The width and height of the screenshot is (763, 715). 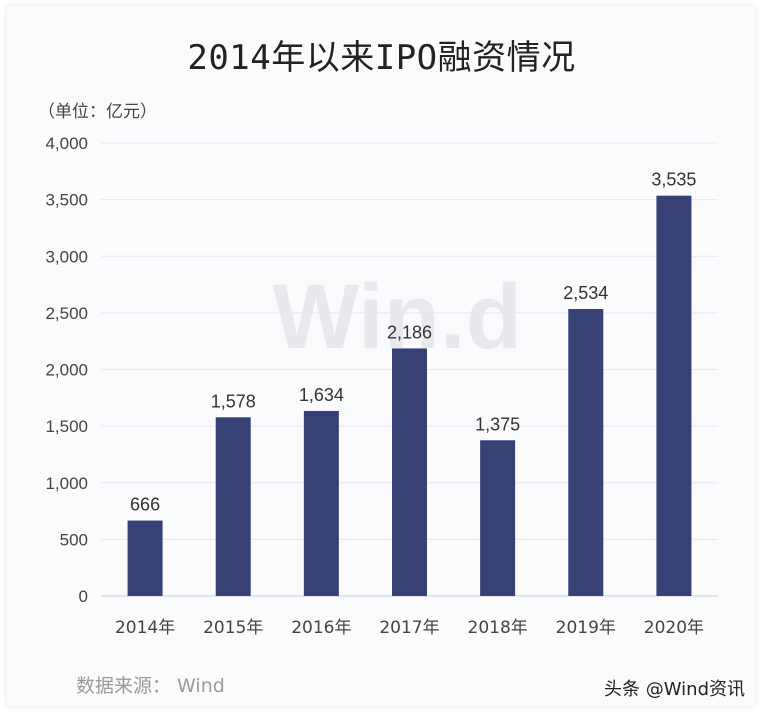 I want to click on y-tick-label: 2,500, so click(x=66, y=313).